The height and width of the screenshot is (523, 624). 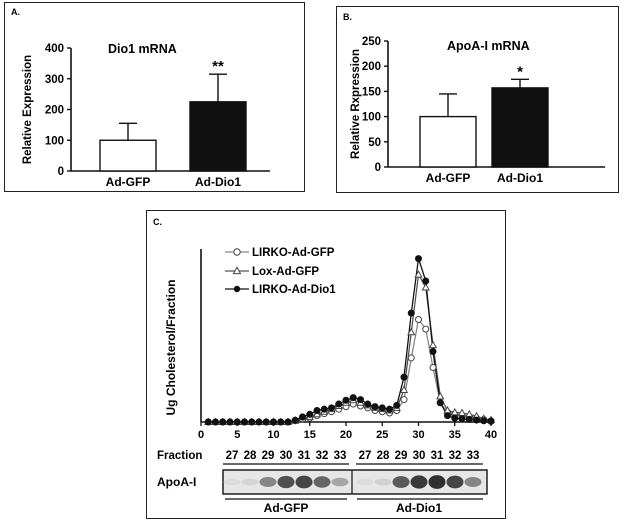 I want to click on legend-label: Lox-Ad-GFP, so click(x=285, y=272).